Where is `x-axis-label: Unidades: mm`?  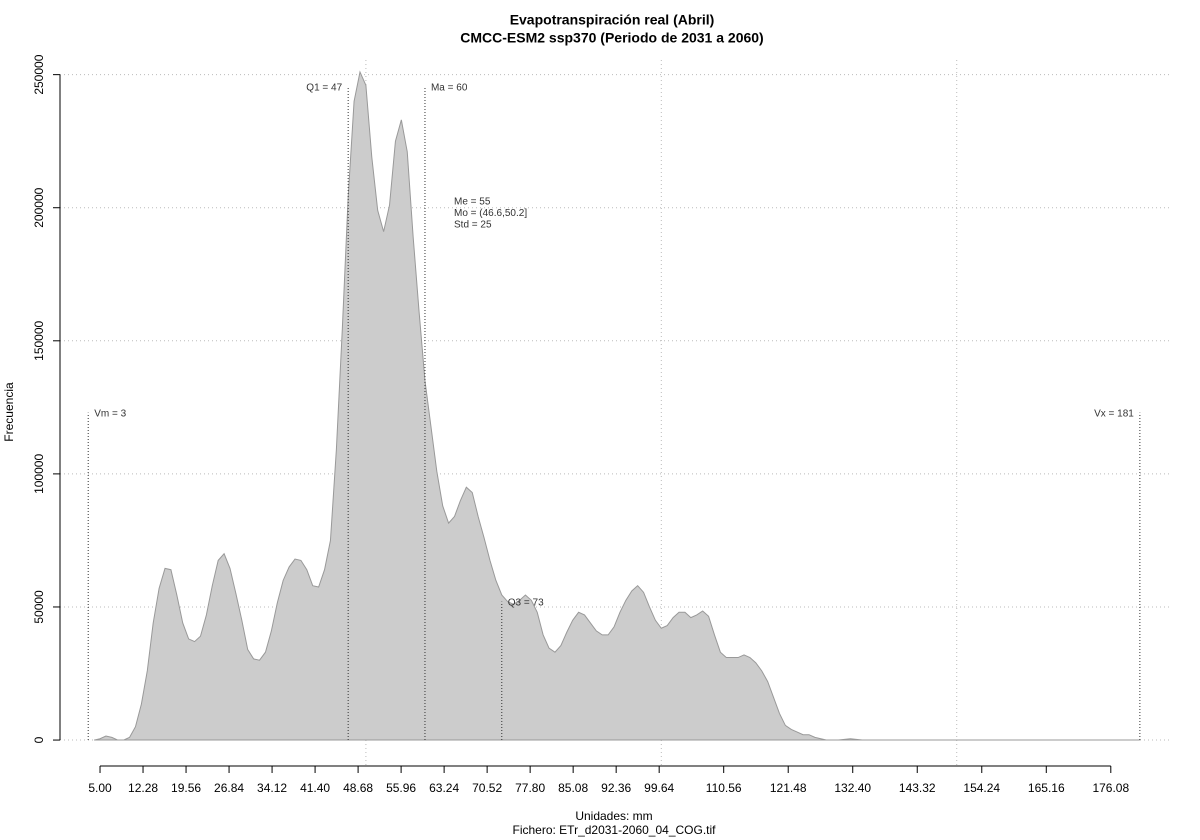
x-axis-label: Unidades: mm is located at coordinates (613, 816).